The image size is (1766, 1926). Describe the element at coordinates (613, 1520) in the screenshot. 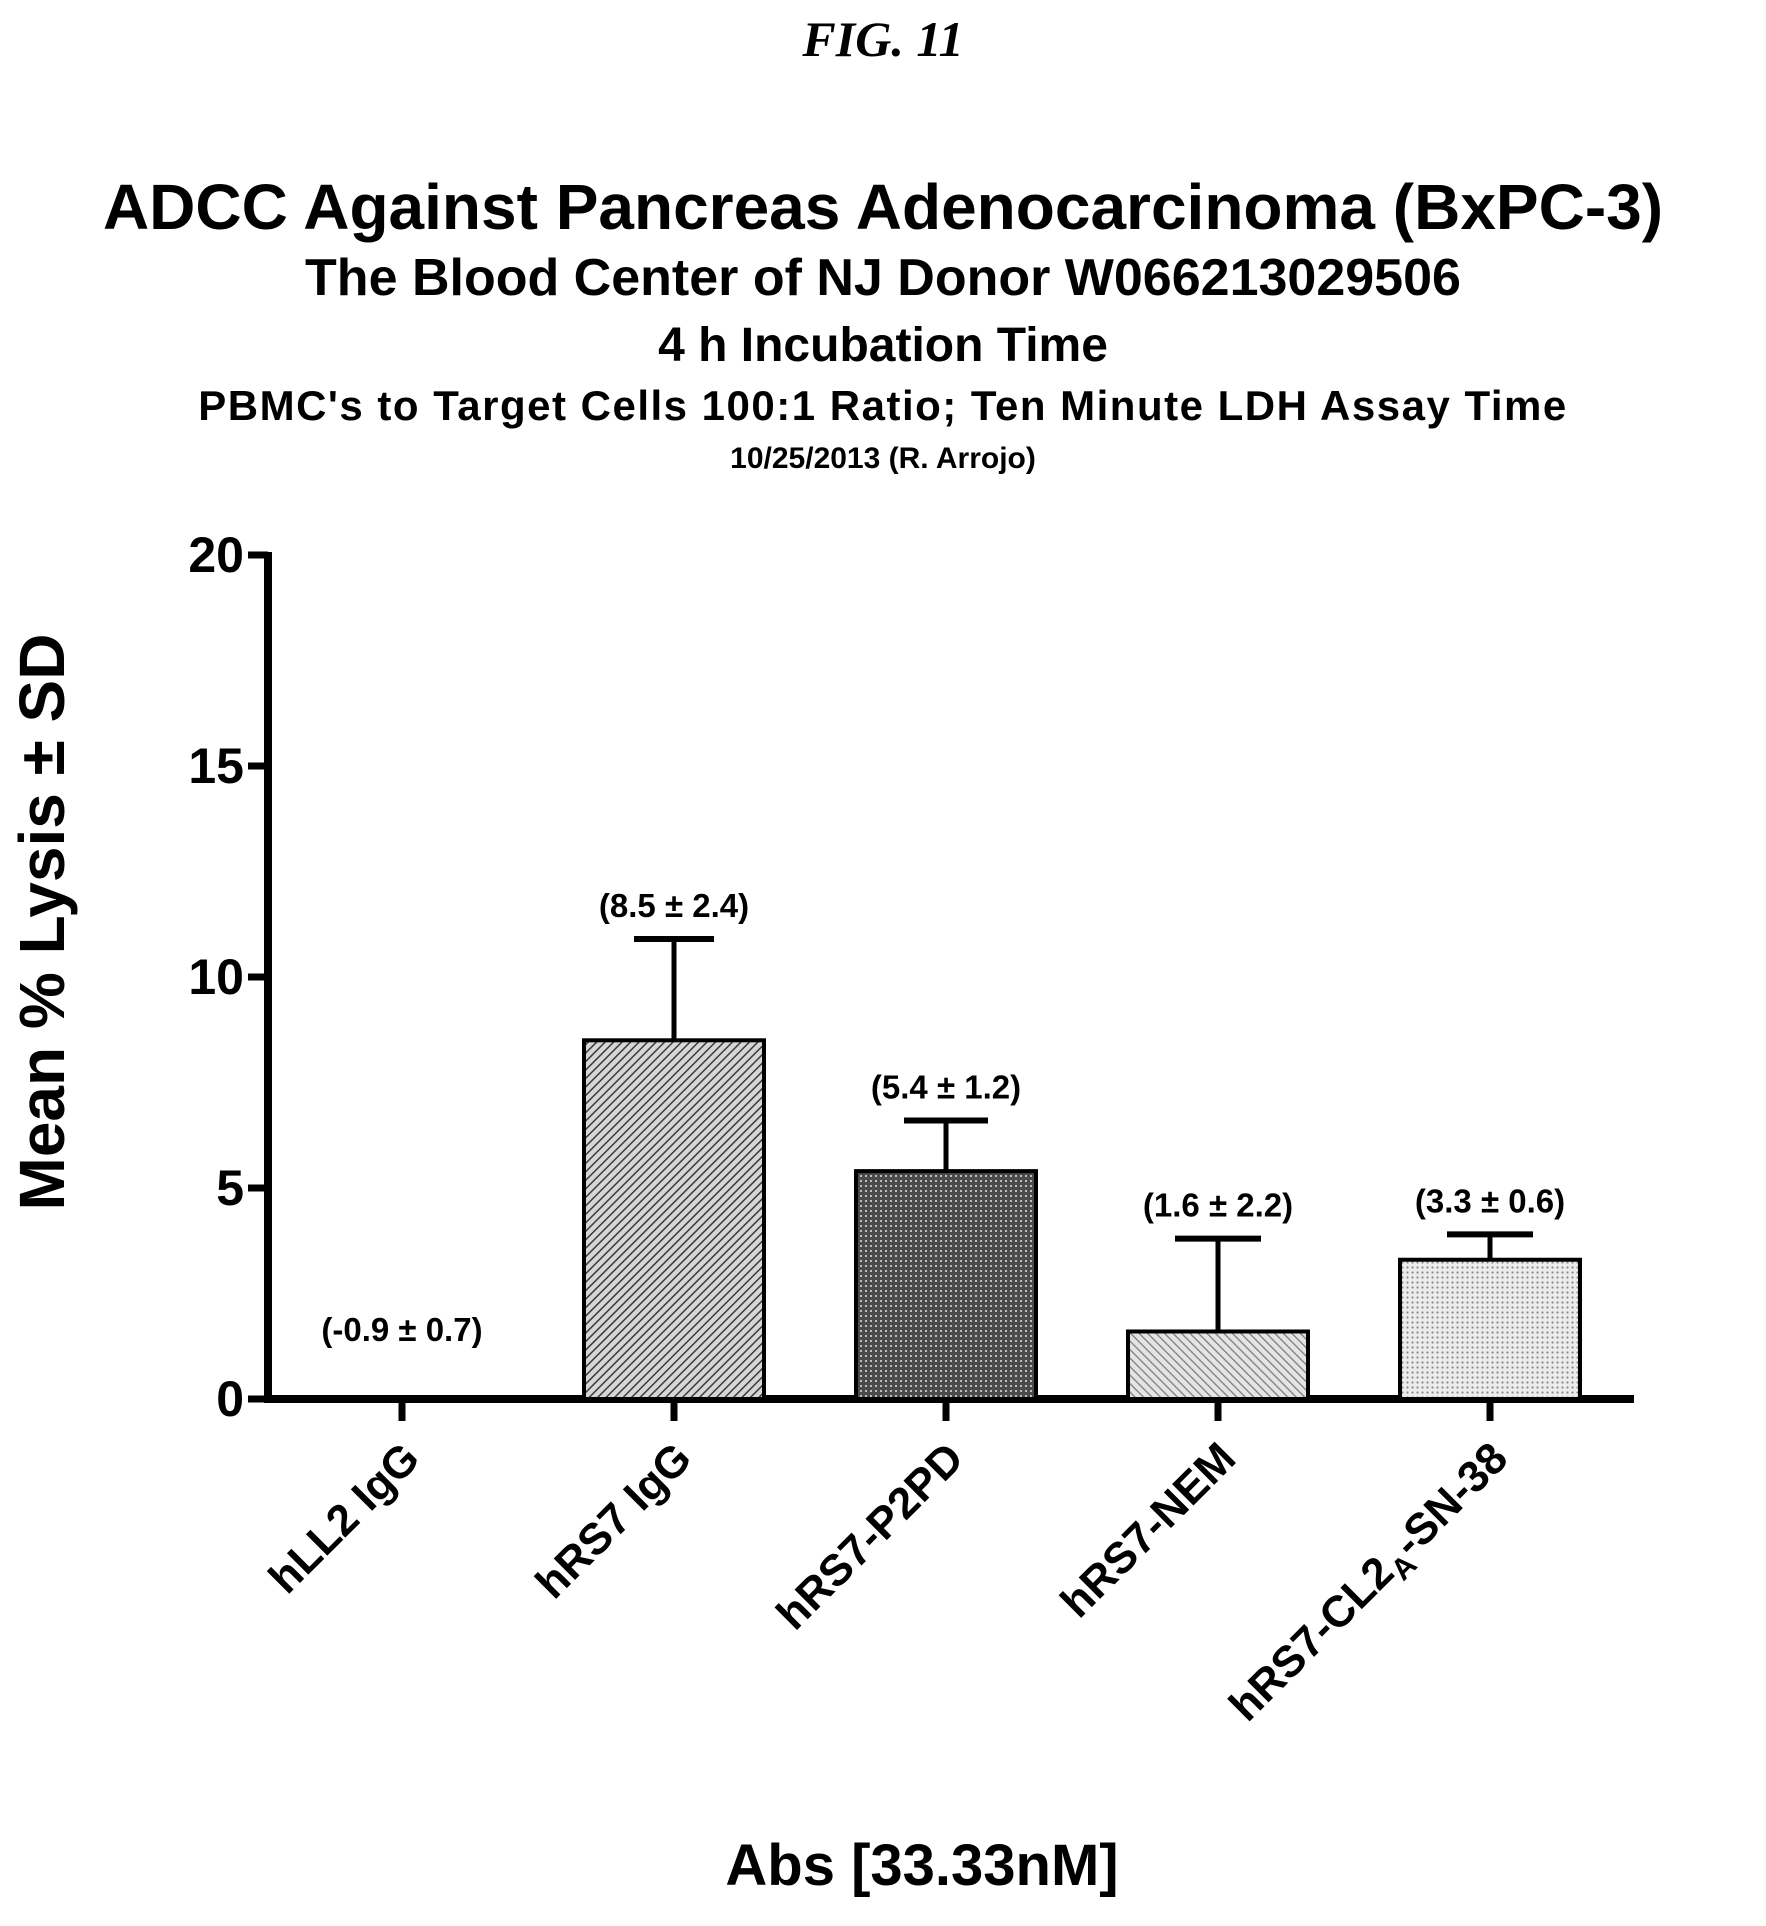

I see `x-tick-label: hRS7 IgG` at that location.